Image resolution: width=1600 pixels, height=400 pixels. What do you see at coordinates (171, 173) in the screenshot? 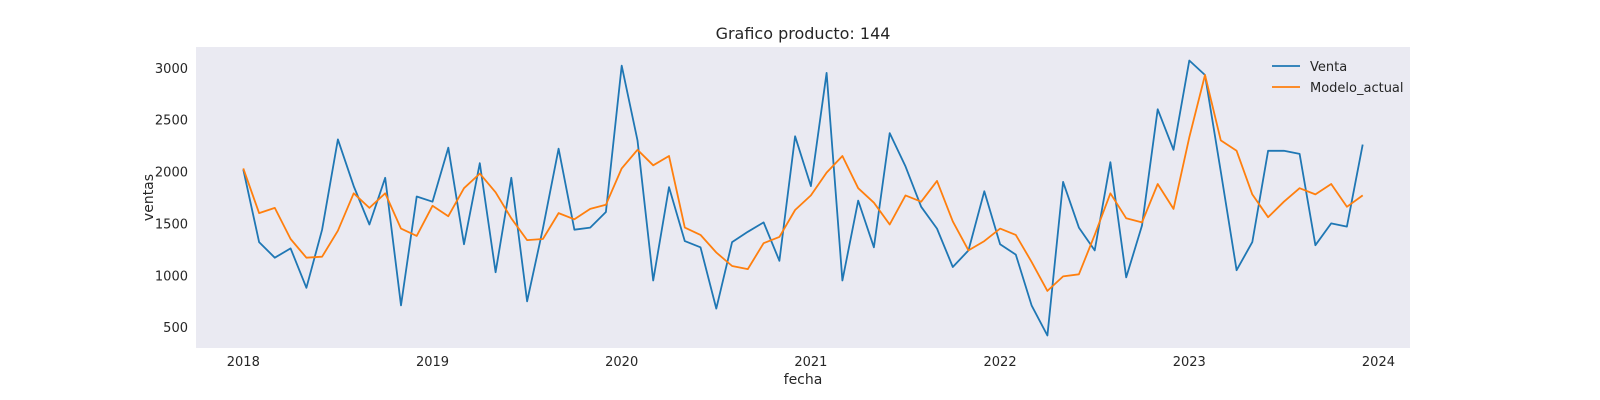
I see `y-tick-label: 2000` at bounding box center [171, 173].